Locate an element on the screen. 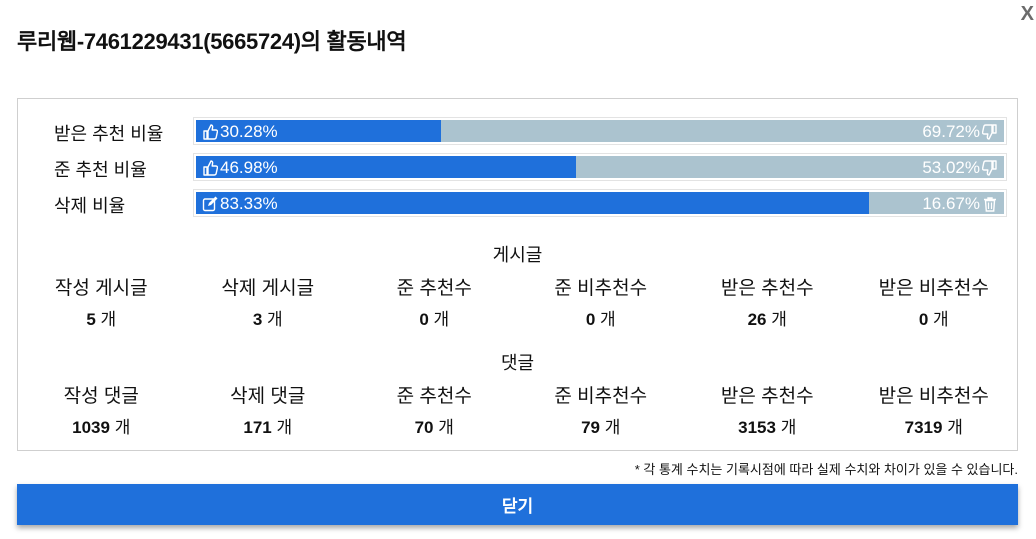  trash-icon is located at coordinates (990, 204).